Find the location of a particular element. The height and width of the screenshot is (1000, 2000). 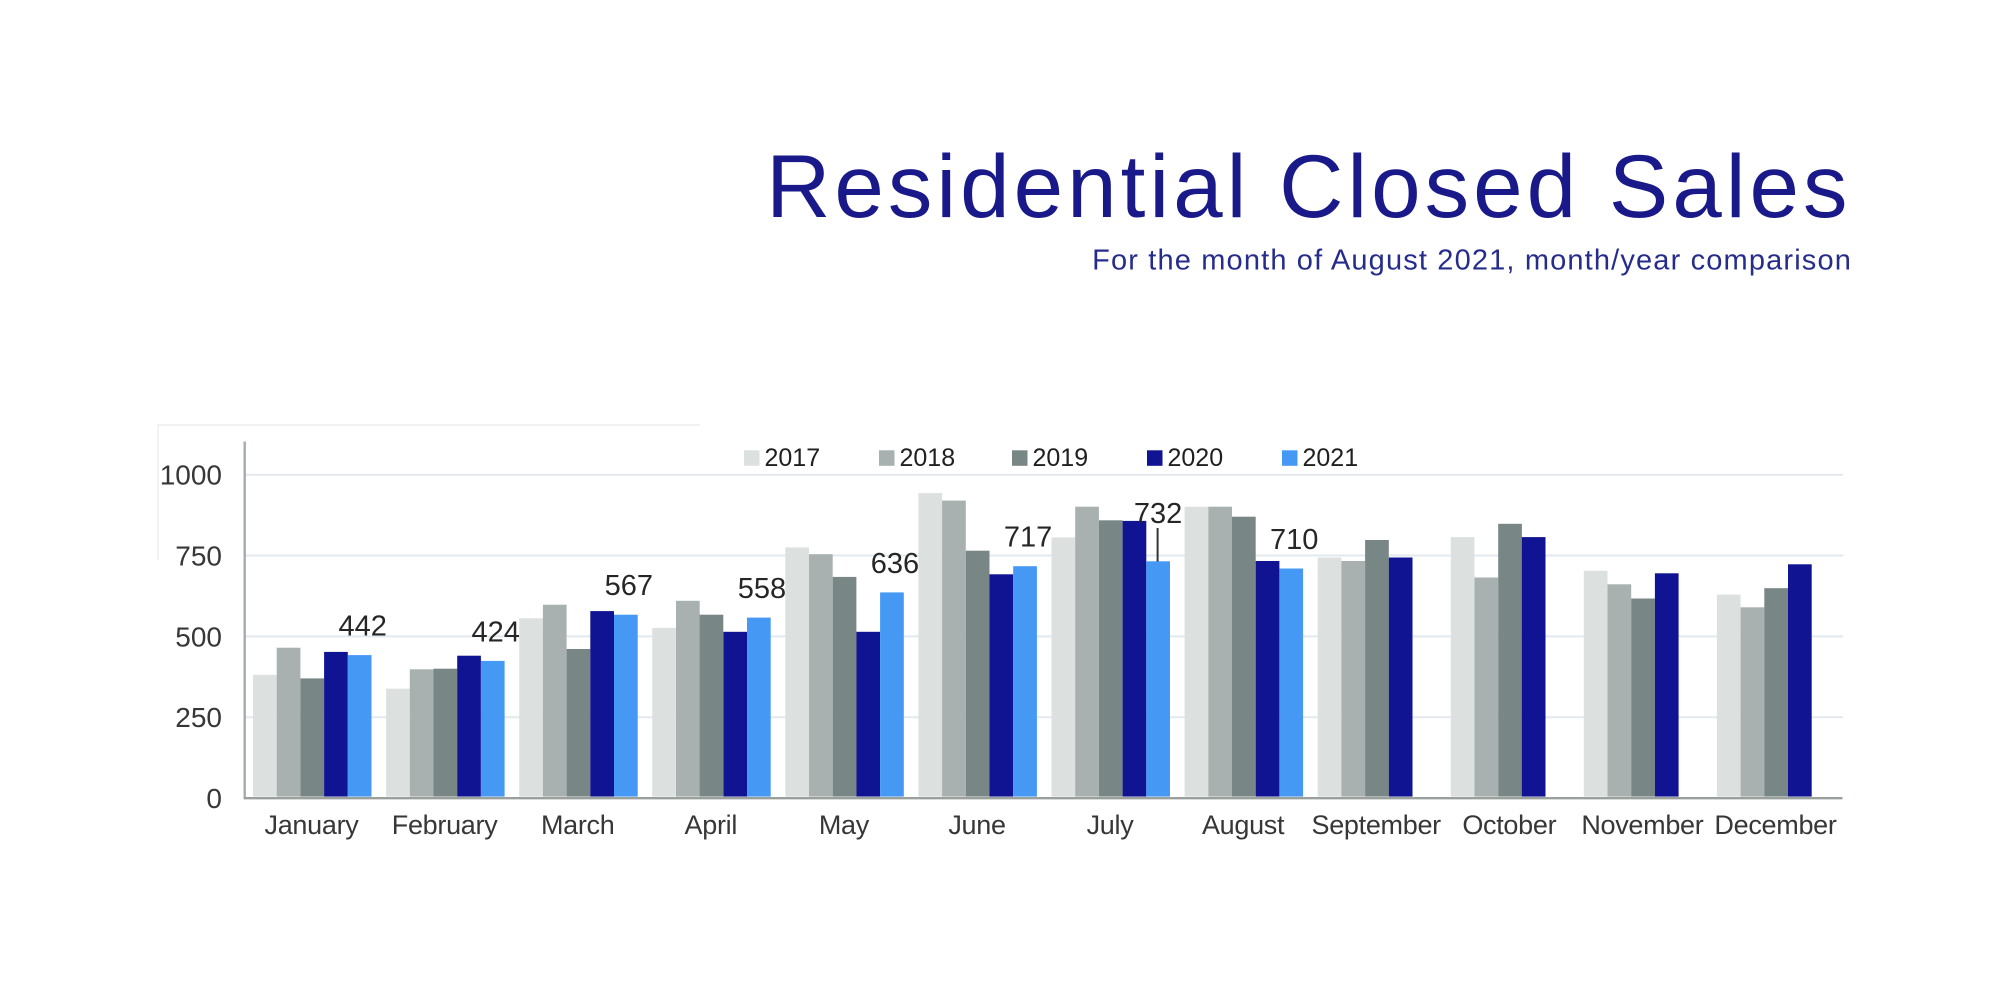

svg-text: 636 is located at coordinates (895, 564).